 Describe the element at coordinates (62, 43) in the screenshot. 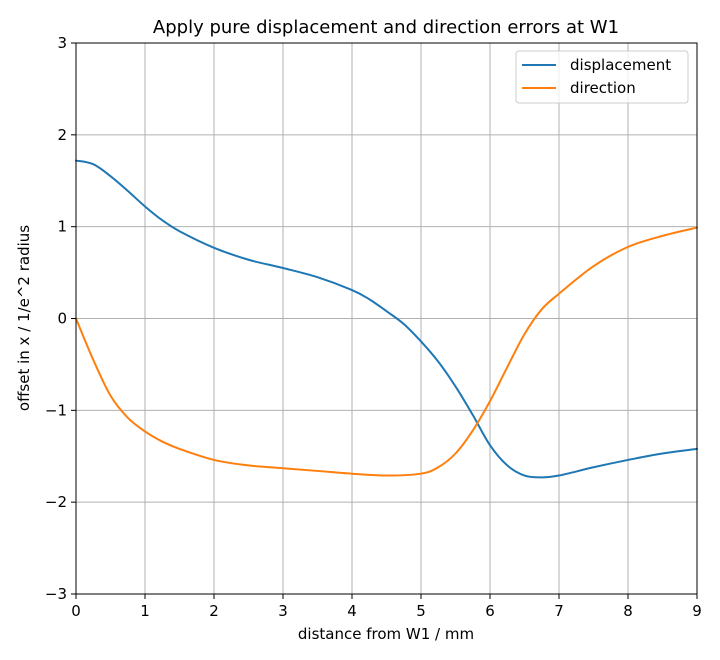

I see `y-tick-label: 3` at that location.